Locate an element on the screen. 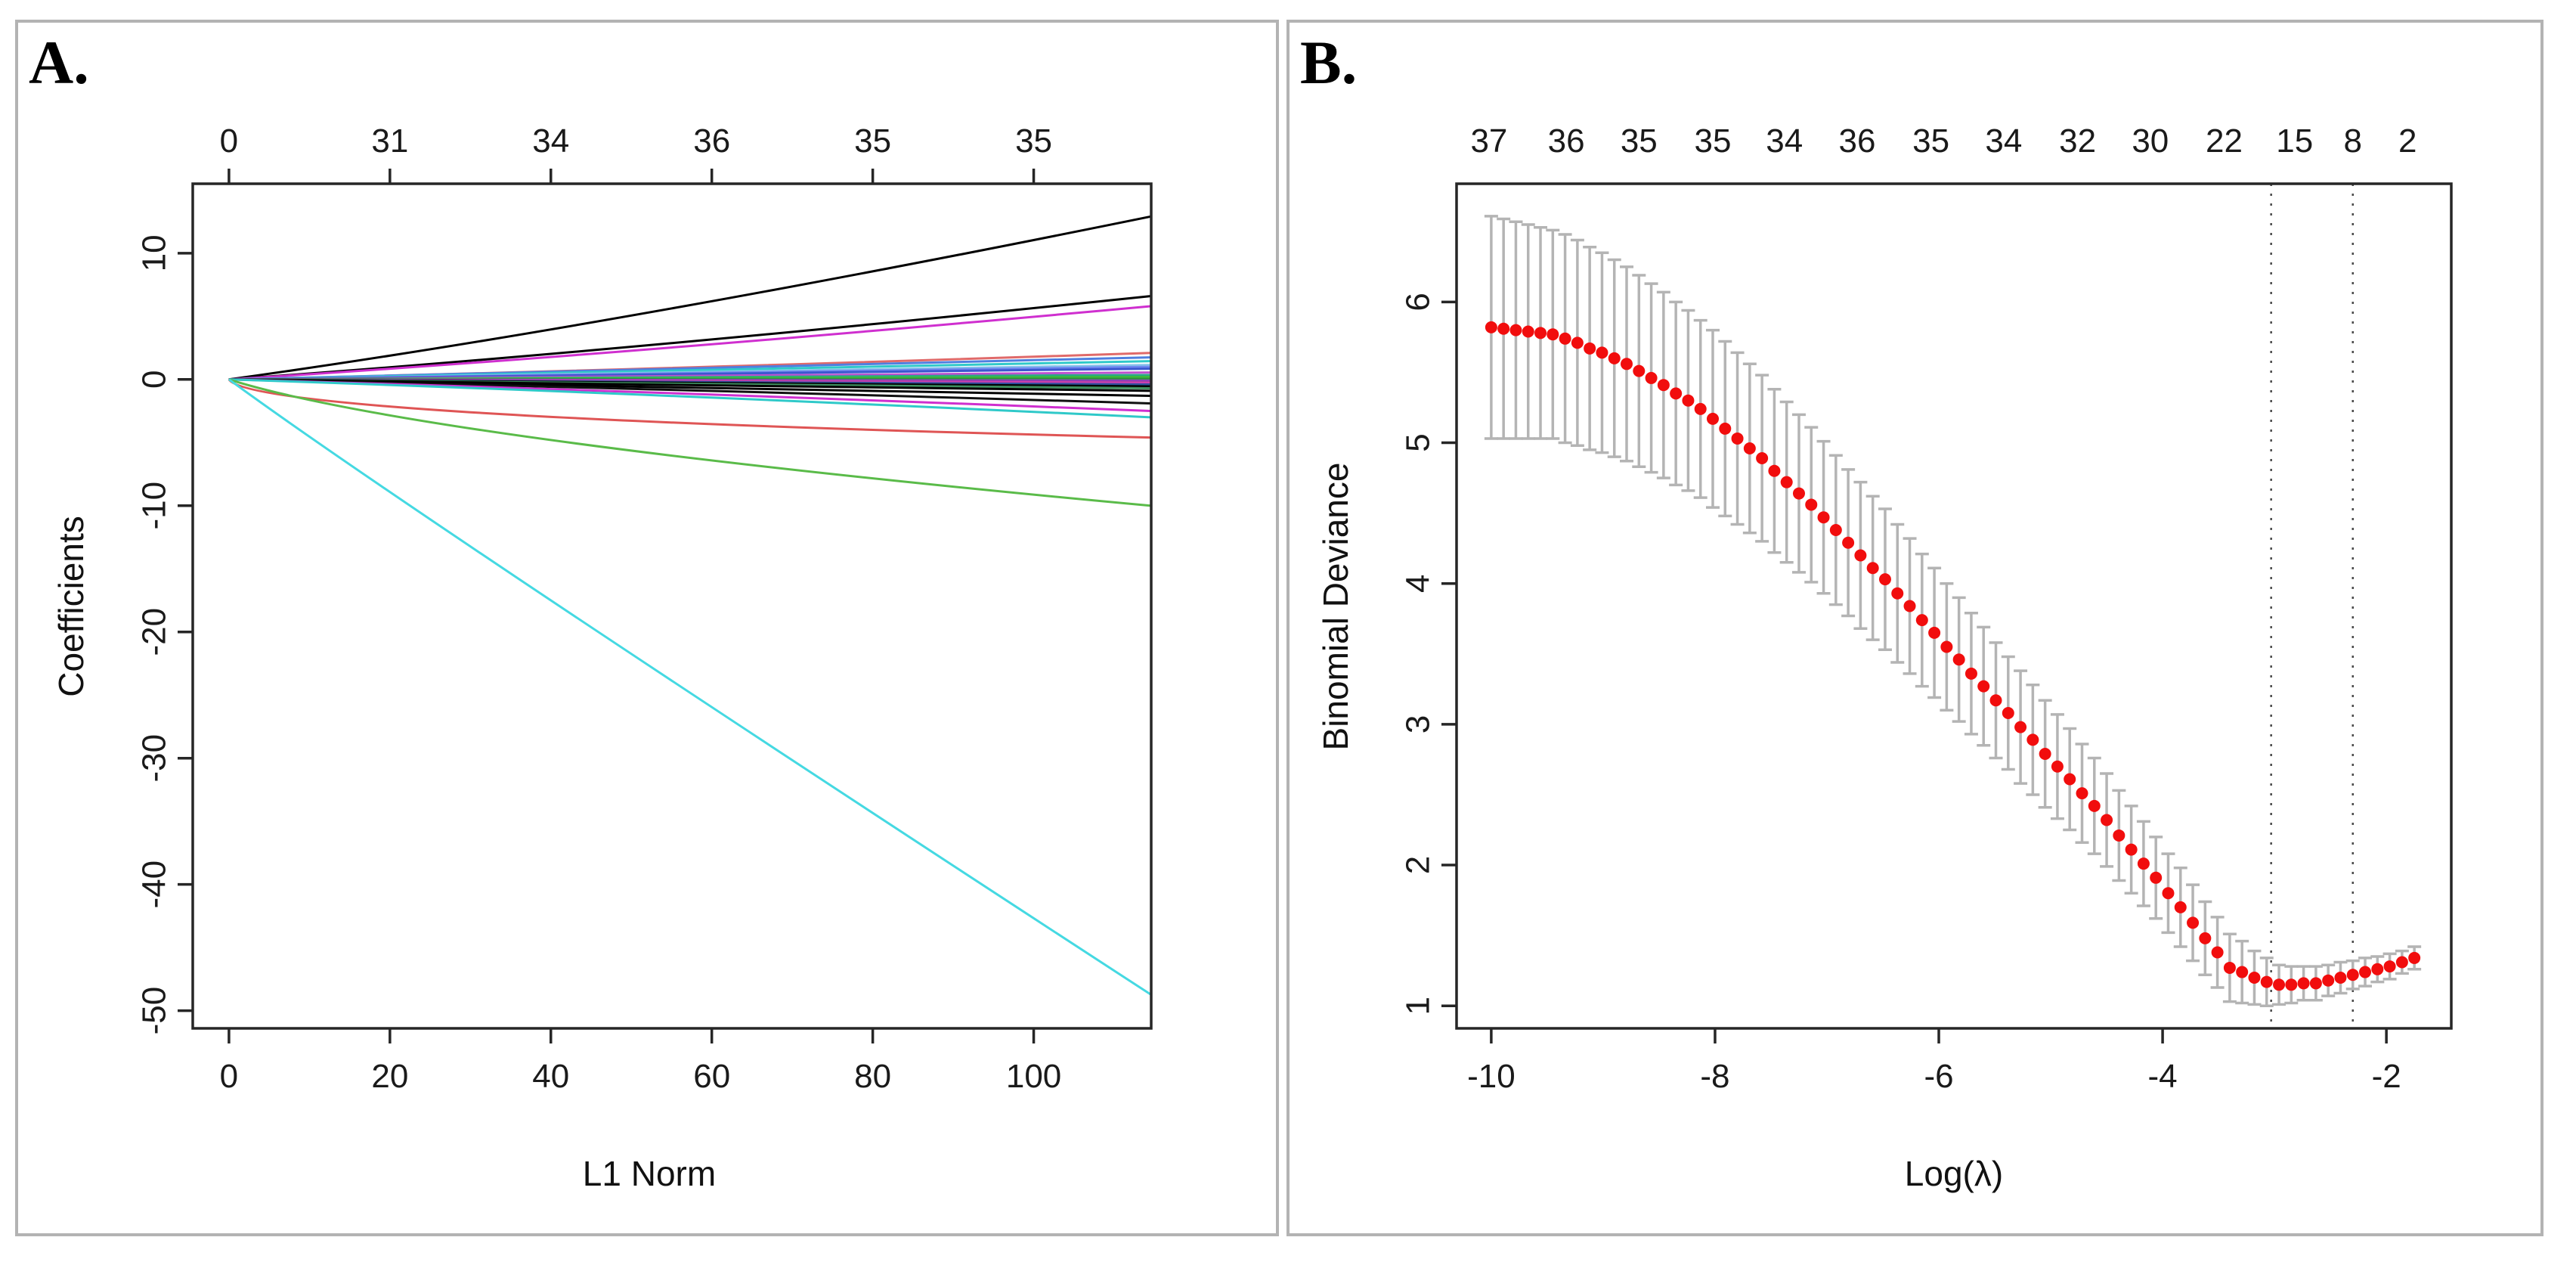 The image size is (2576, 1262). svg-text: -20 is located at coordinates (154, 632).